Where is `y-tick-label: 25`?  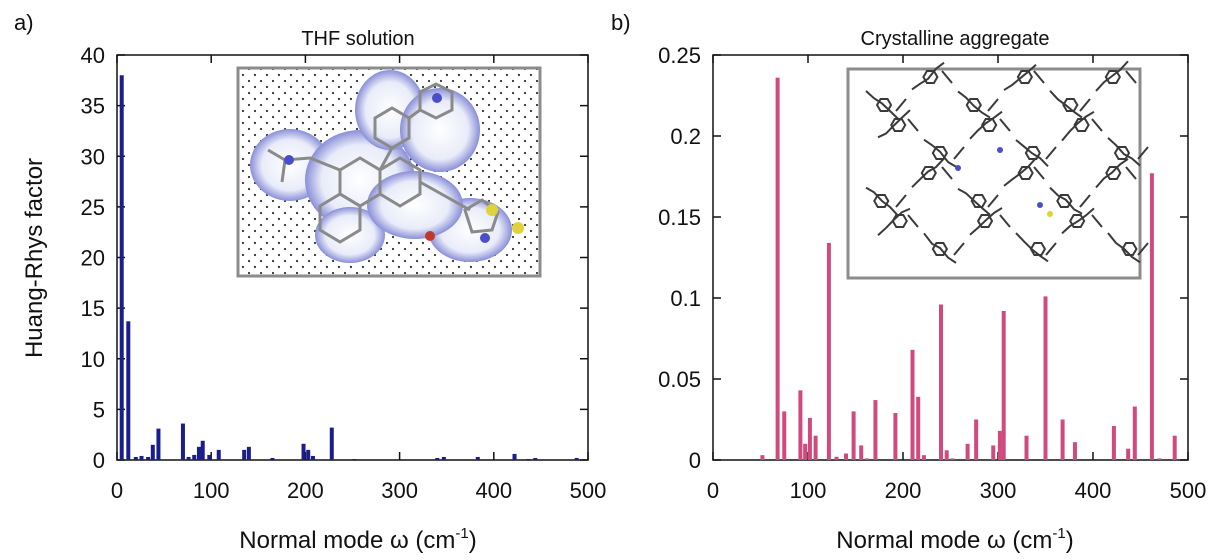
y-tick-label: 25 is located at coordinates (93, 207).